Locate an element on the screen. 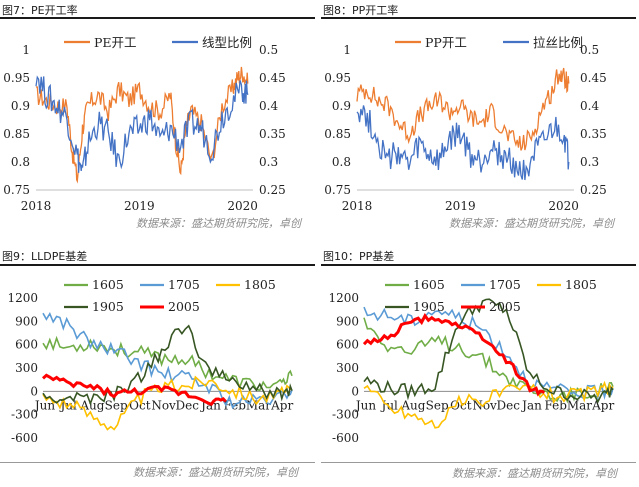  x-tick-label: Nov is located at coordinates (163, 405).